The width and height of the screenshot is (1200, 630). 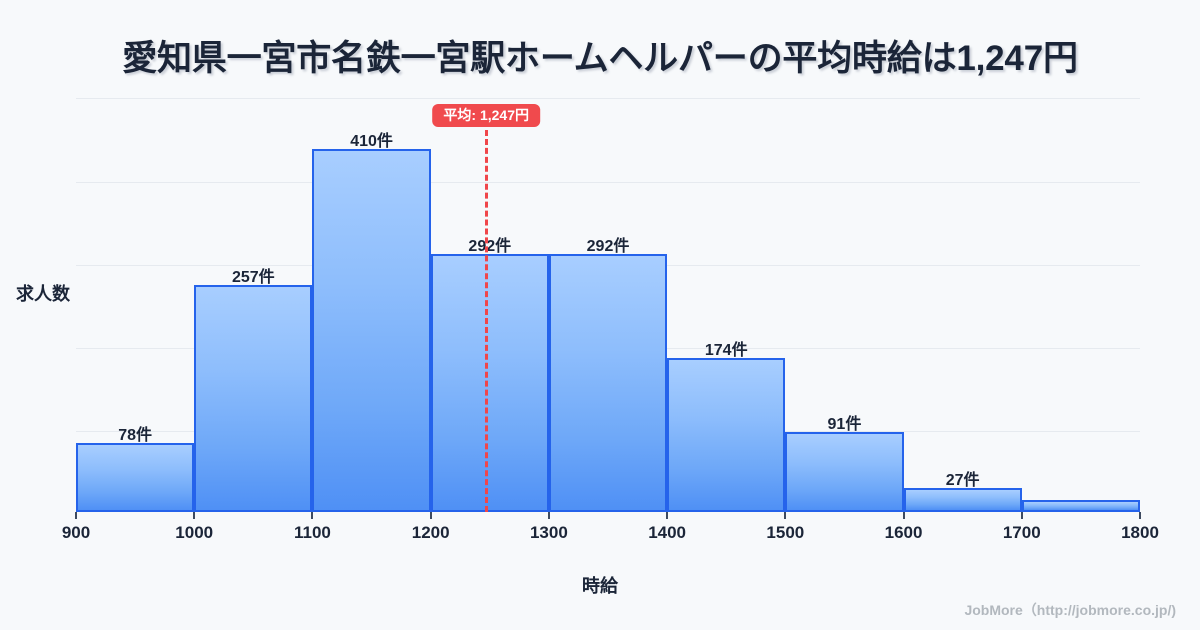 What do you see at coordinates (1070, 610) in the screenshot?
I see `watermark: JobMore（http://jobmore.co.jp/)` at bounding box center [1070, 610].